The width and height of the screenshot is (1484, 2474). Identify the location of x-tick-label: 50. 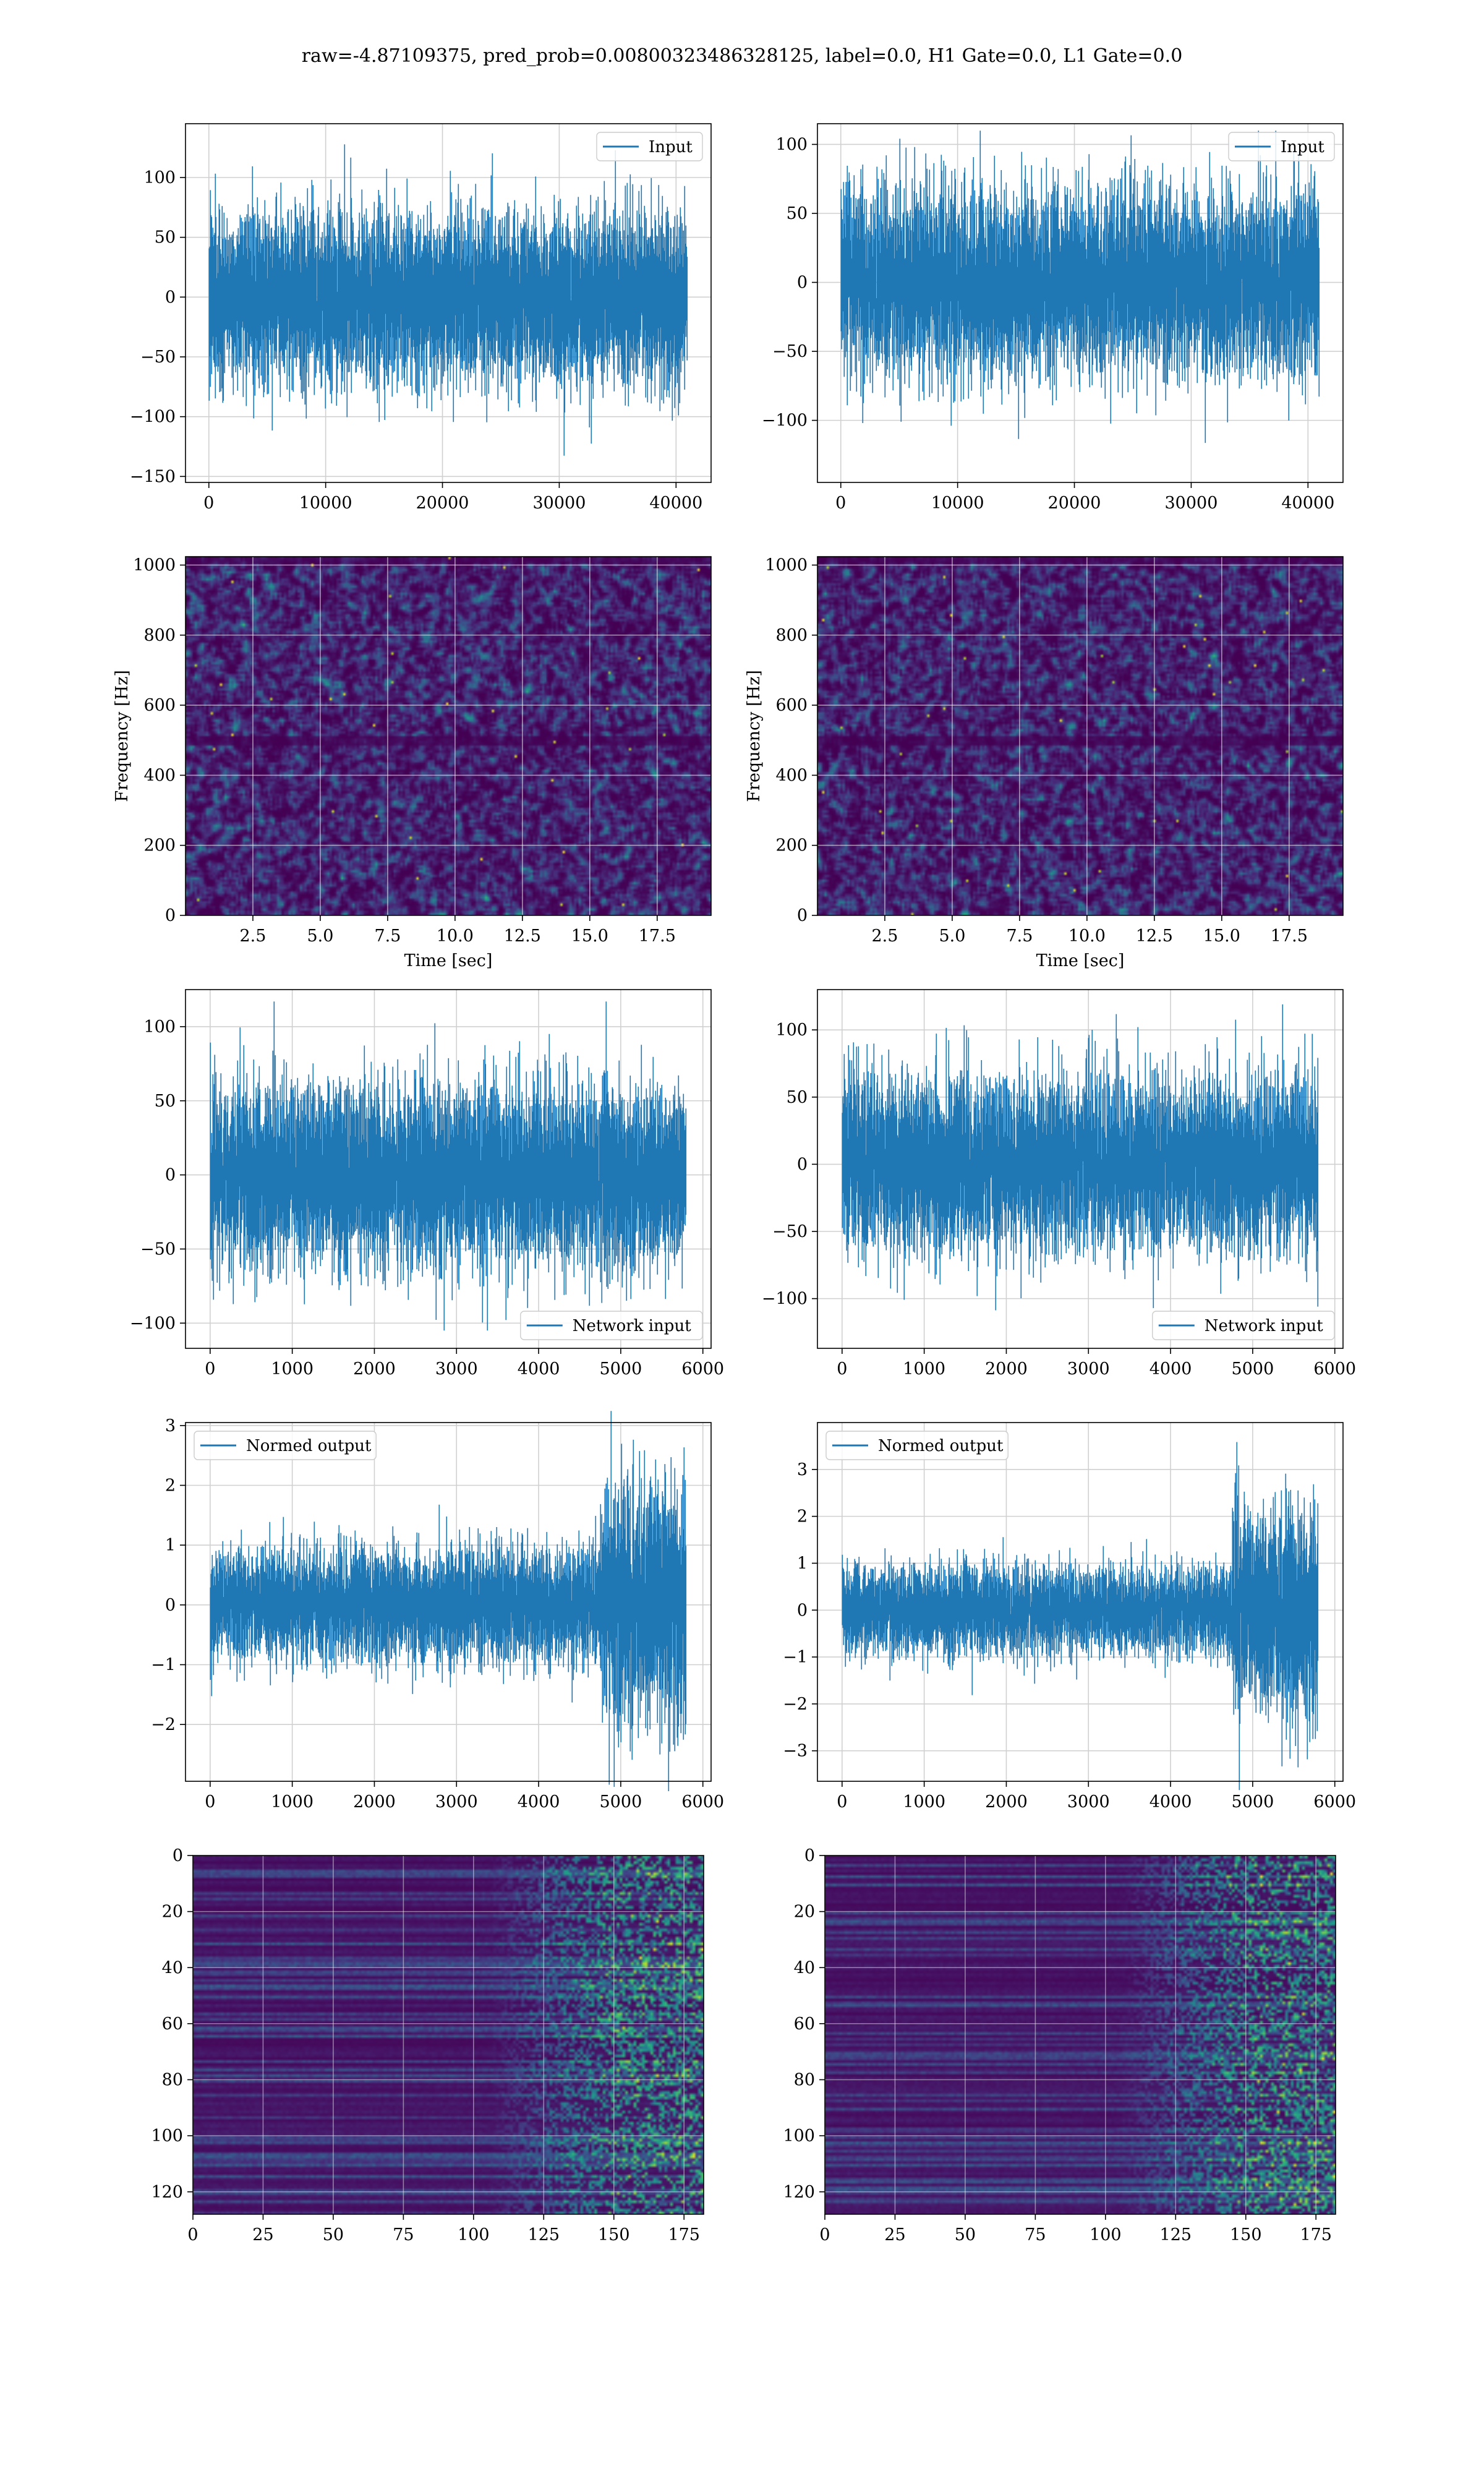
(965, 2235).